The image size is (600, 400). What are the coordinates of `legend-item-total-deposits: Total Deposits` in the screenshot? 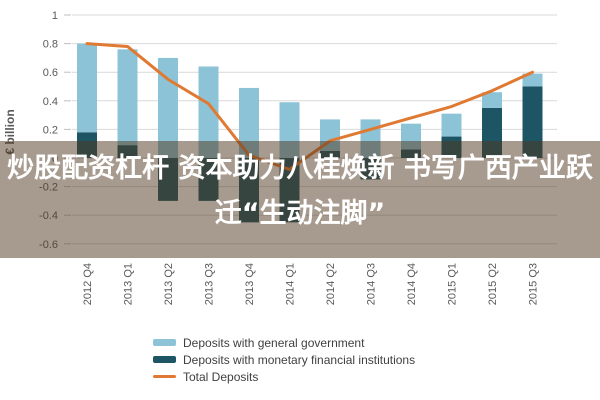 It's located at (284, 376).